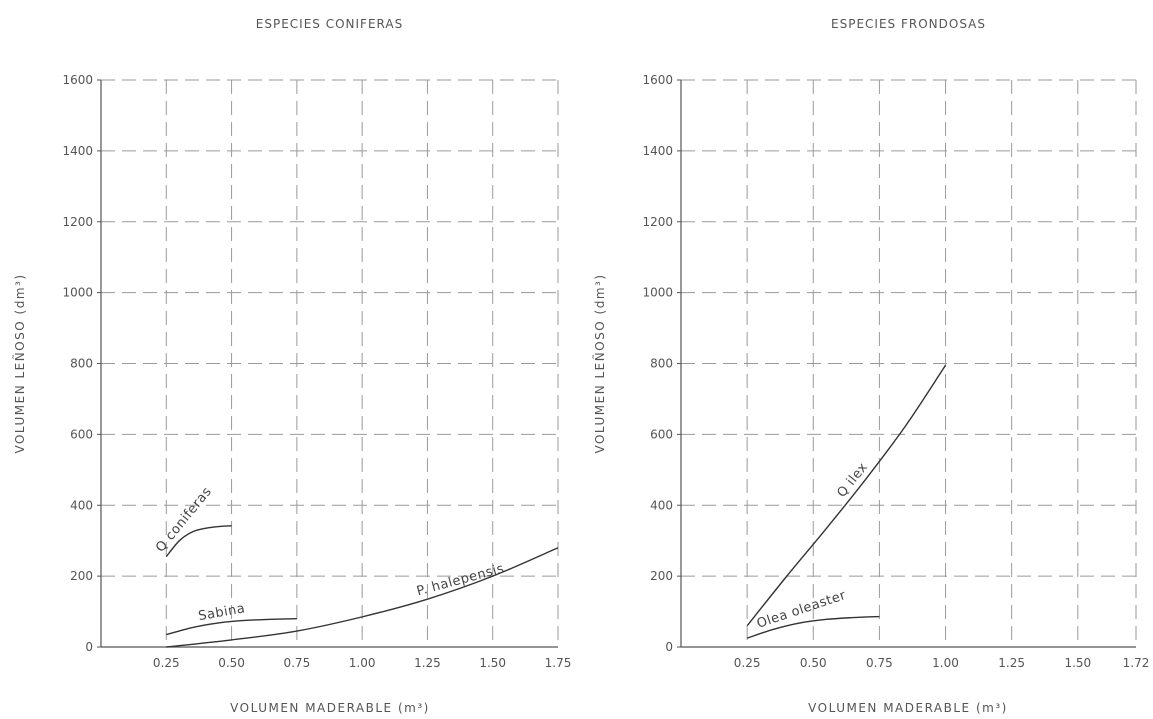  Describe the element at coordinates (908, 24) in the screenshot. I see `chart-title: ESPECIES FRONDOSAS` at that location.